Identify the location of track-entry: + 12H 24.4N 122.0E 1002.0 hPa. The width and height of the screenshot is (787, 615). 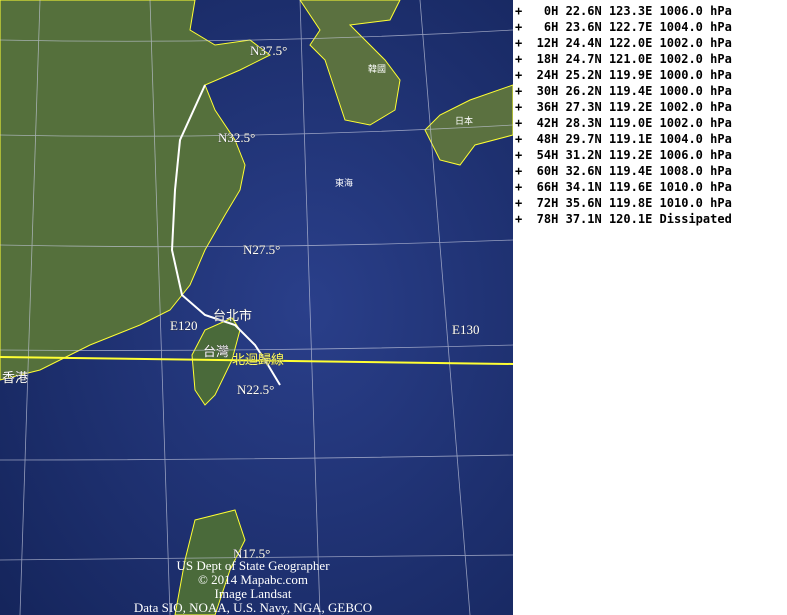
(623, 43).